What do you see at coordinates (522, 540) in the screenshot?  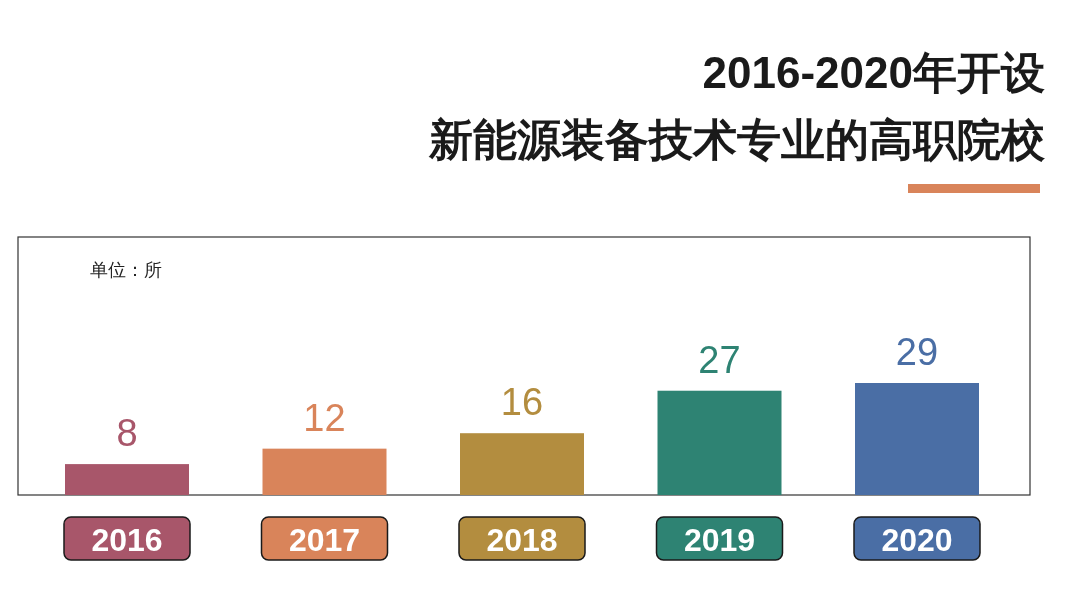 I see `x-tick-label: 2018` at bounding box center [522, 540].